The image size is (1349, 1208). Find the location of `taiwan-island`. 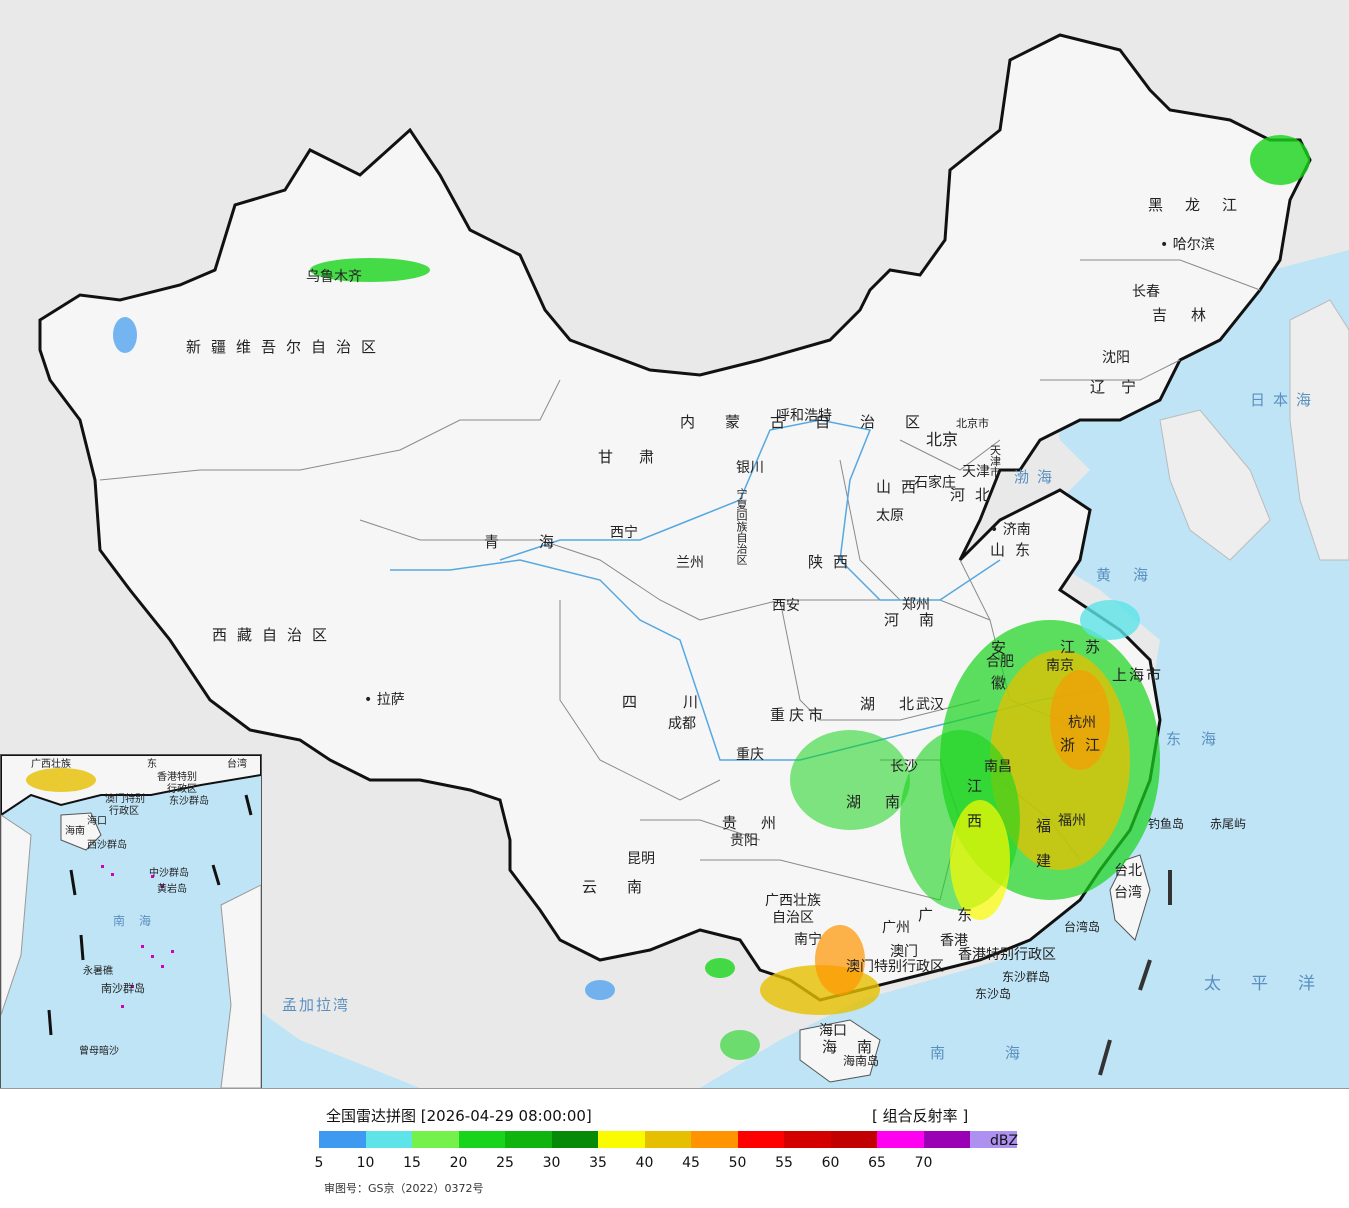

taiwan-island is located at coordinates (1130, 897).